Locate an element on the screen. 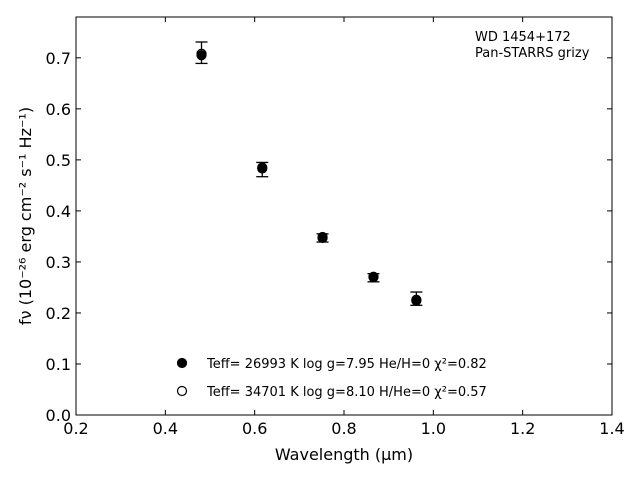 Image resolution: width=640 pixels, height=480 pixels. y-tick-label: 0.7 is located at coordinates (58, 58).